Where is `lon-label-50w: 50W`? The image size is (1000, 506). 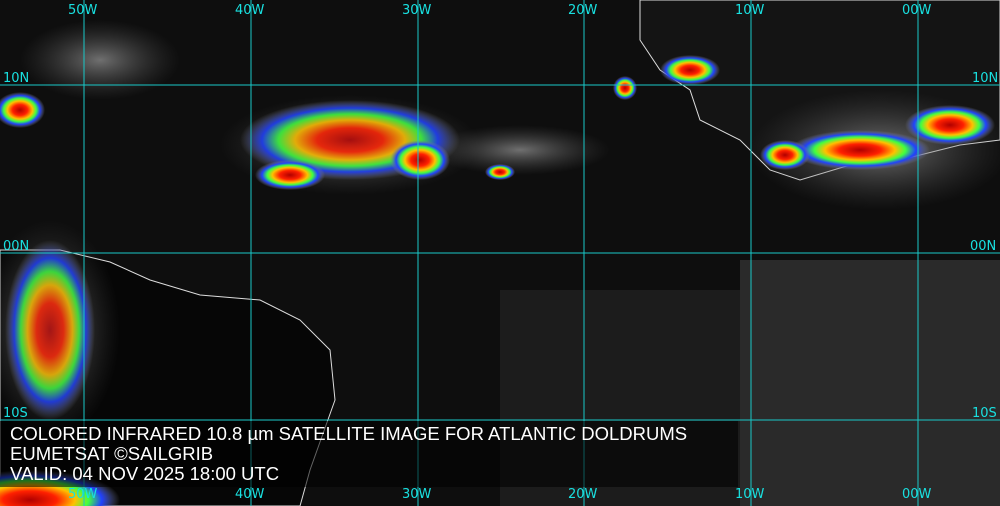 lon-label-50w: 50W is located at coordinates (83, 10).